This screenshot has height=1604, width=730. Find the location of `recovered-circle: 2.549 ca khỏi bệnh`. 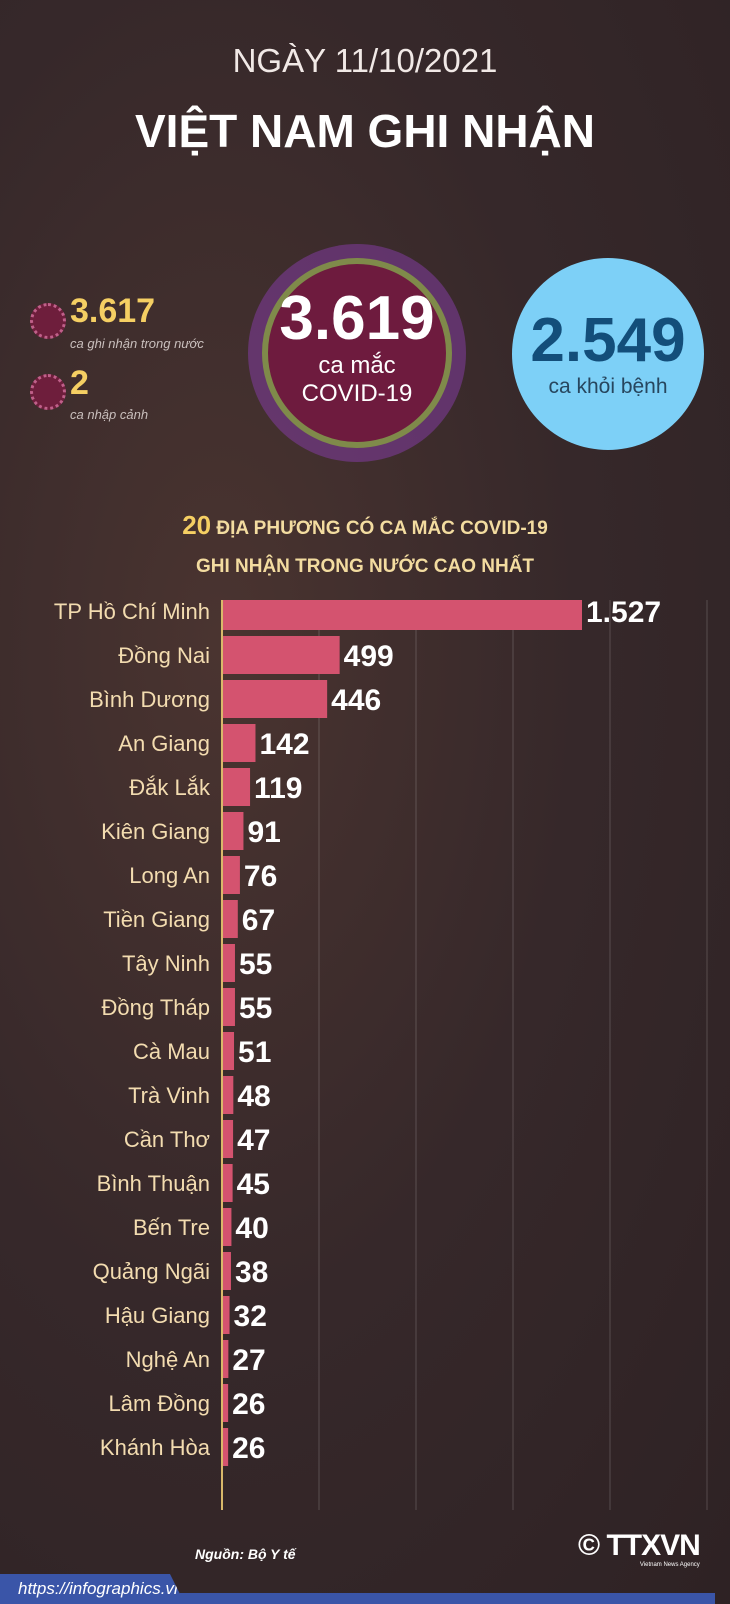

recovered-circle: 2.549 ca khỏi bệnh is located at coordinates (608, 354).